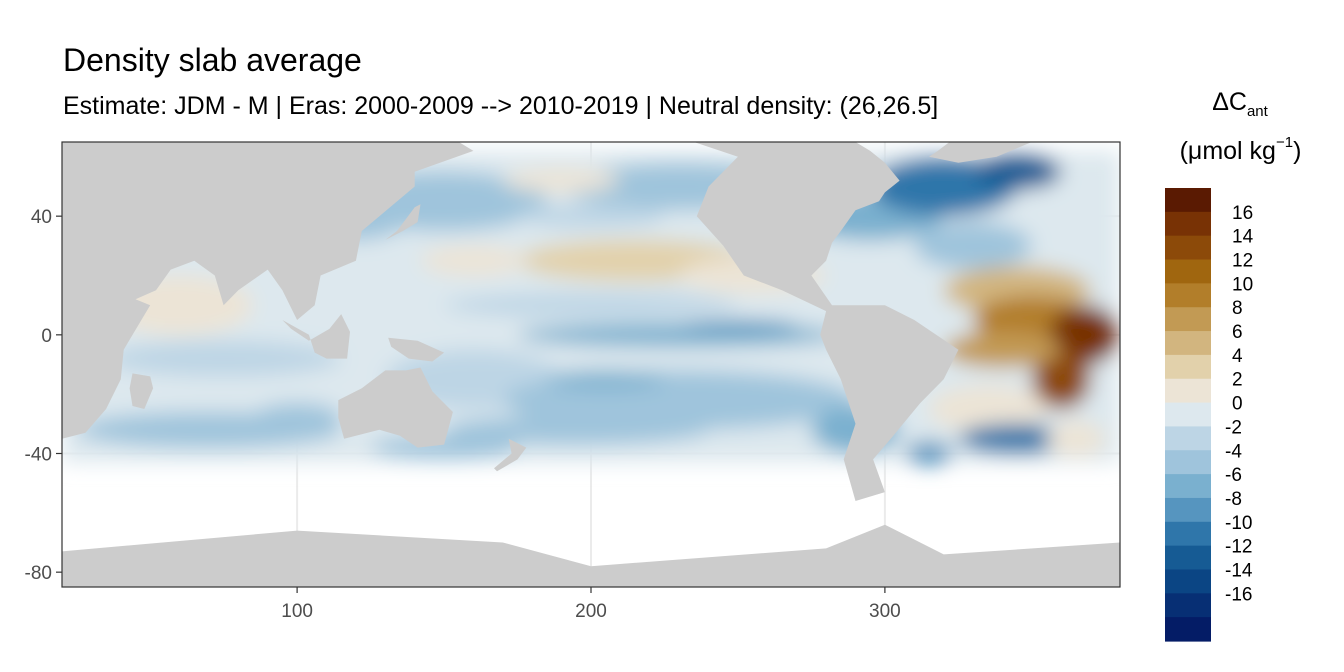 The width and height of the screenshot is (1344, 672). I want to click on legend-symbol: ΔC, so click(1229, 102).